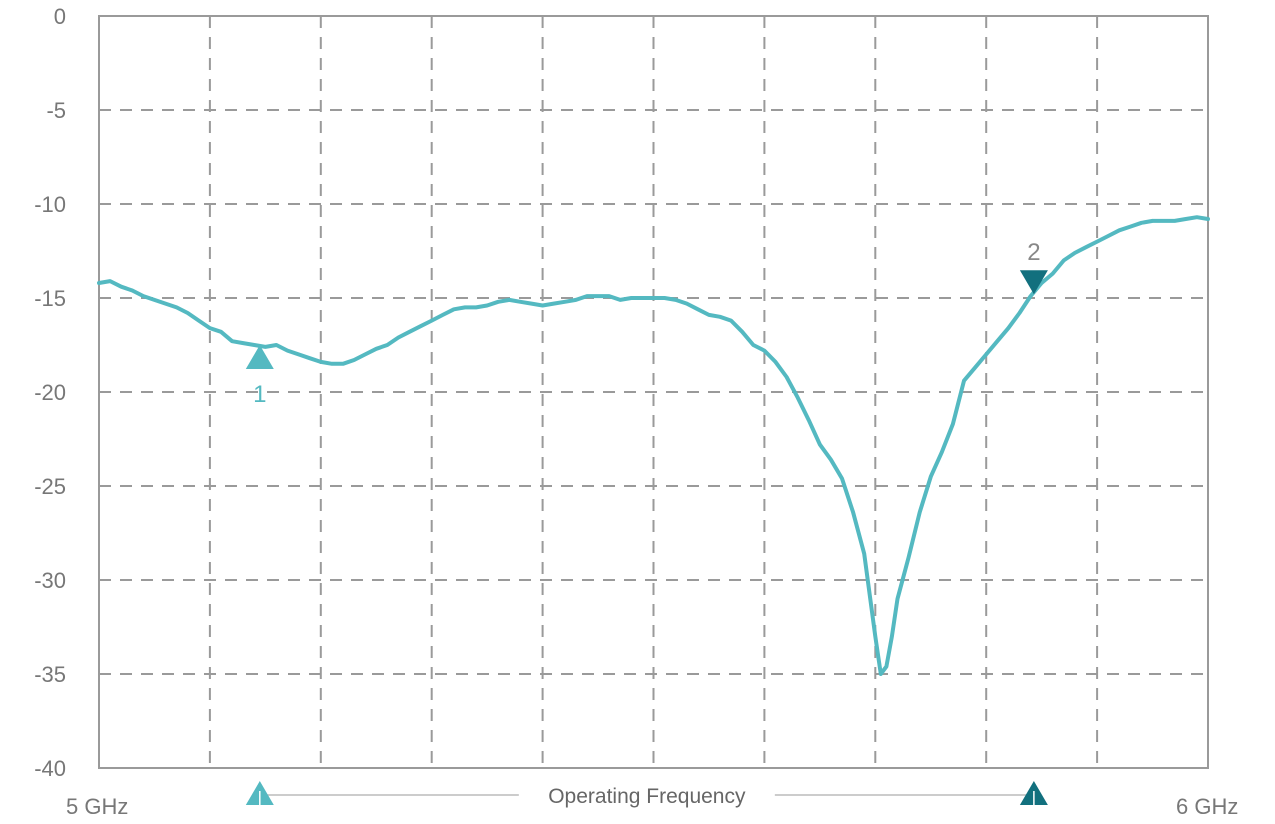 This screenshot has width=1275, height=824. I want to click on y-tick-label: -15, so click(50, 298).